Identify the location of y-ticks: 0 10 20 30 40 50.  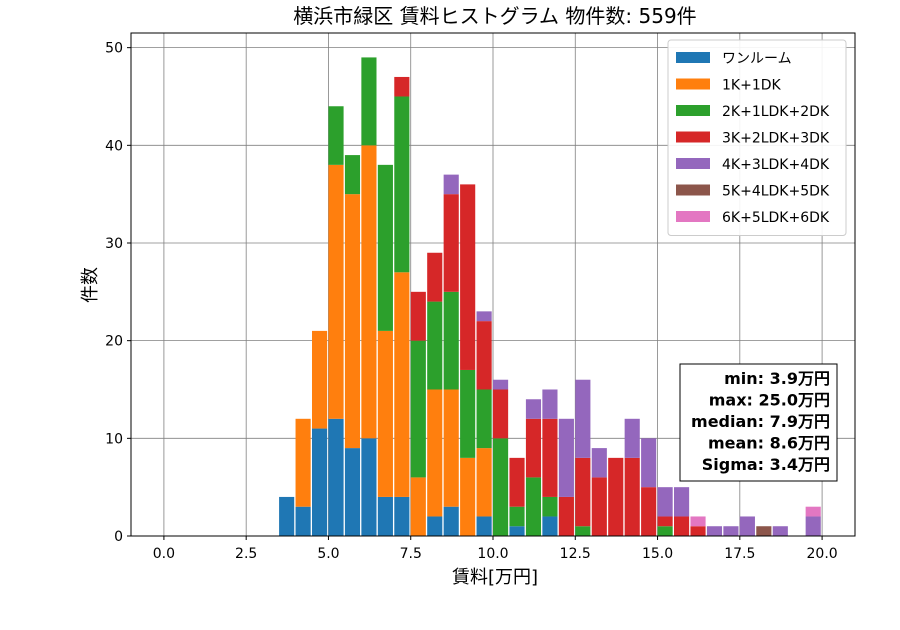
(118, 293).